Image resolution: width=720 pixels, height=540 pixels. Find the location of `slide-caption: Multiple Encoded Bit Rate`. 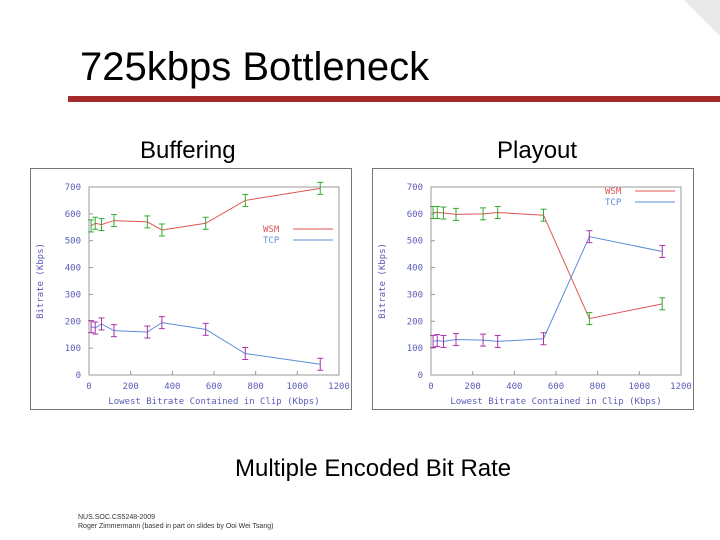

slide-caption: Multiple Encoded Bit Rate is located at coordinates (373, 468).